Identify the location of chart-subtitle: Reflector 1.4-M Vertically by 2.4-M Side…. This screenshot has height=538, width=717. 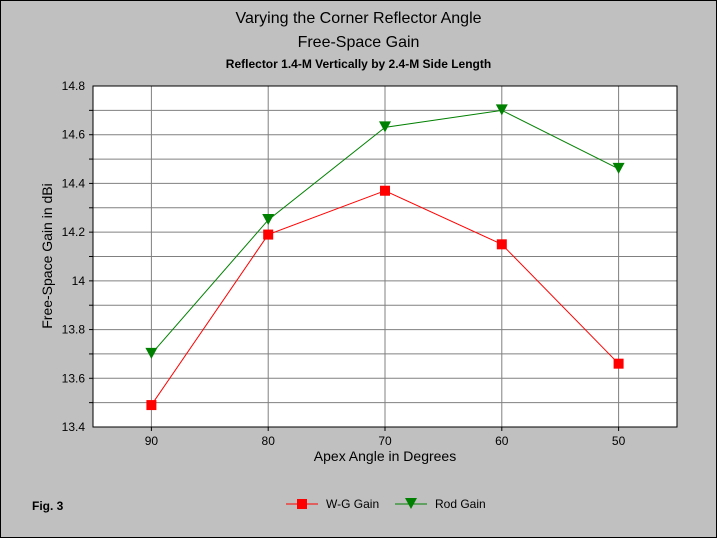
(358, 64).